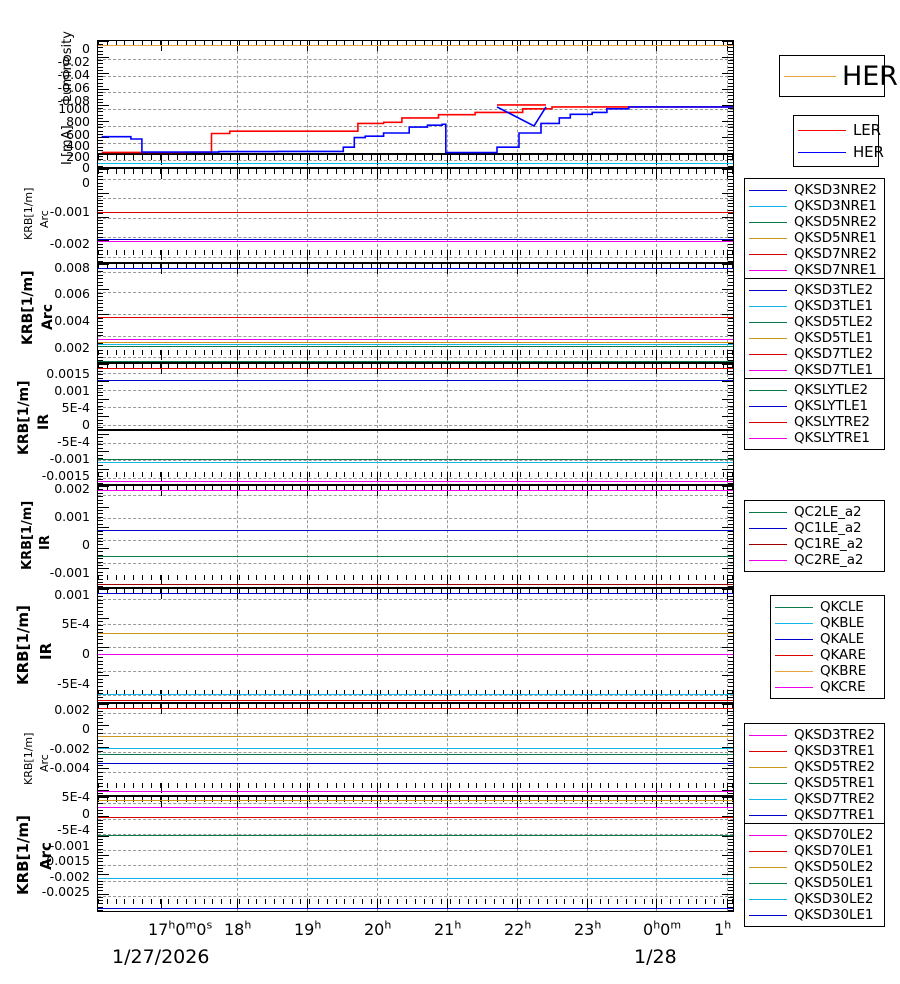 This screenshot has width=900, height=984. I want to click on y-tick-label: -5E-4, so click(73, 683).